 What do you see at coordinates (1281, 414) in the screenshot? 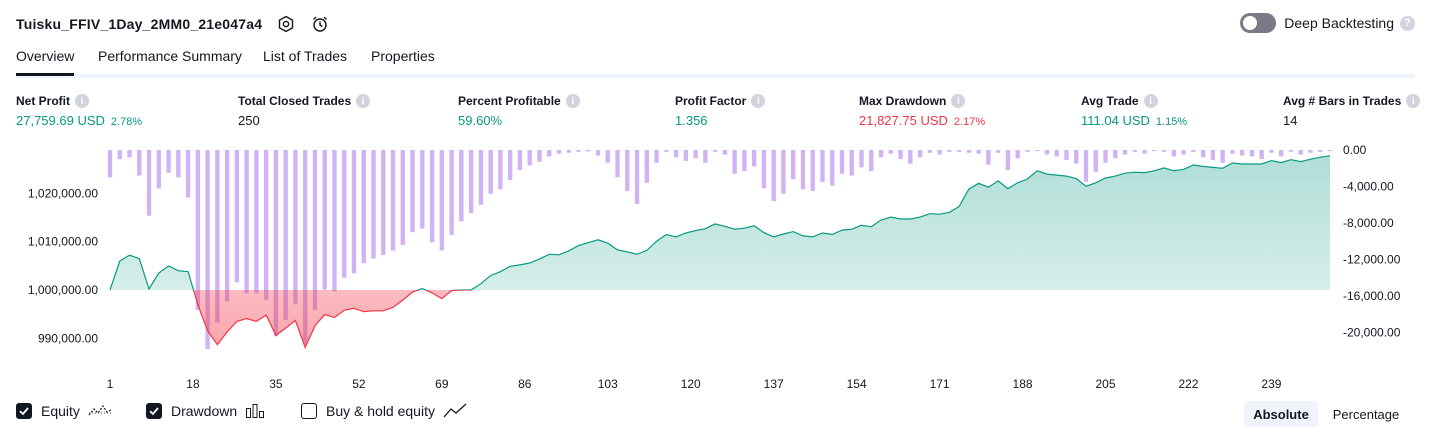
I see `absolute-button: Absolute` at bounding box center [1281, 414].